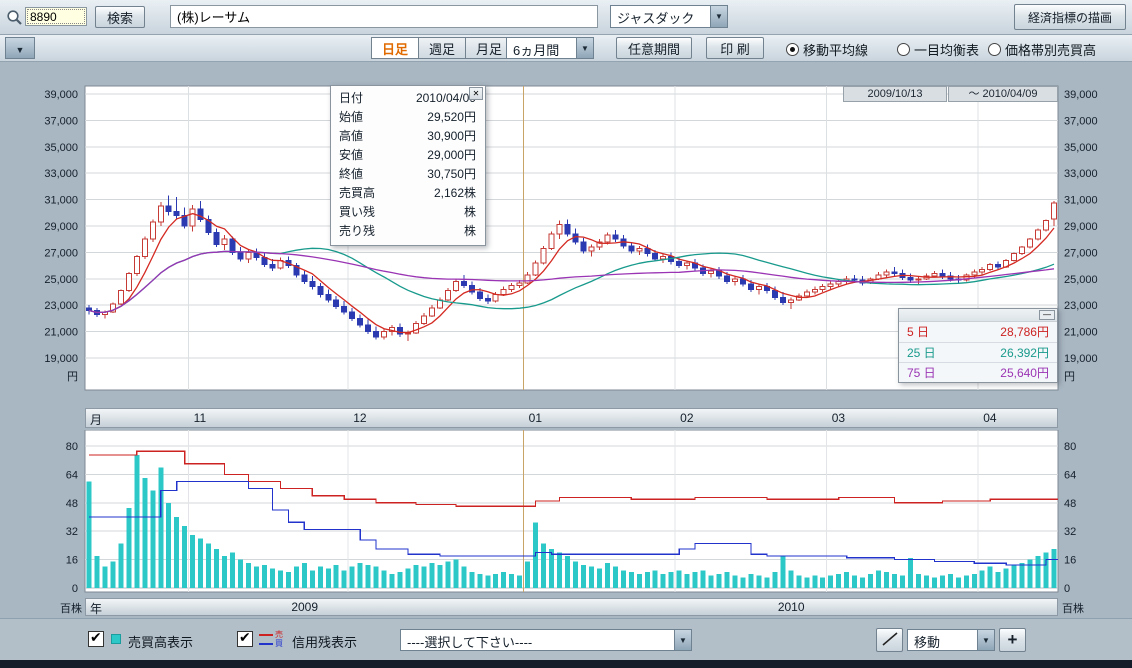  I want to click on month-label: 11, so click(200, 418).